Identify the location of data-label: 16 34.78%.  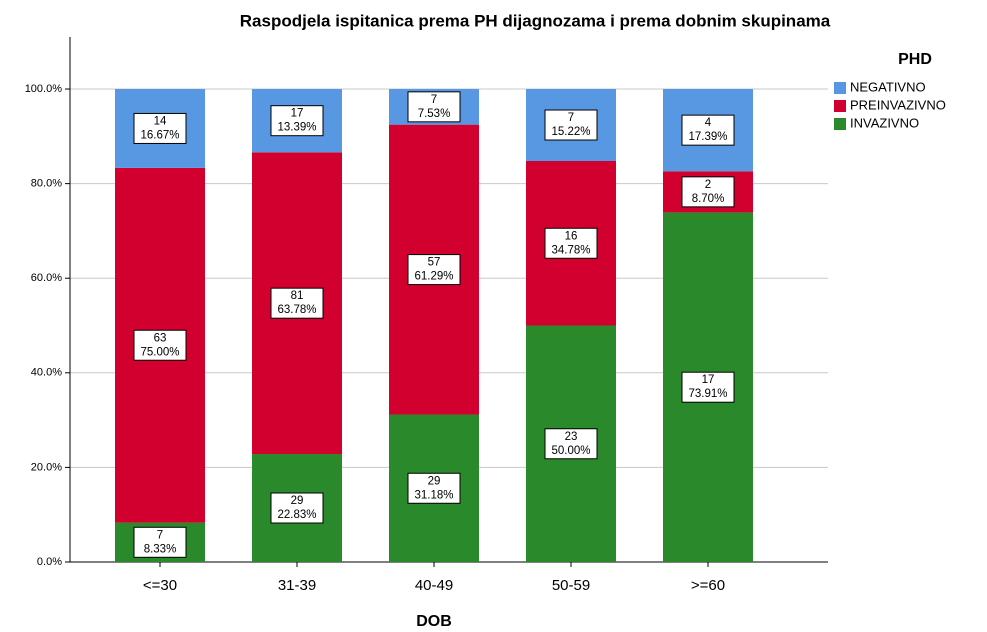
(571, 243).